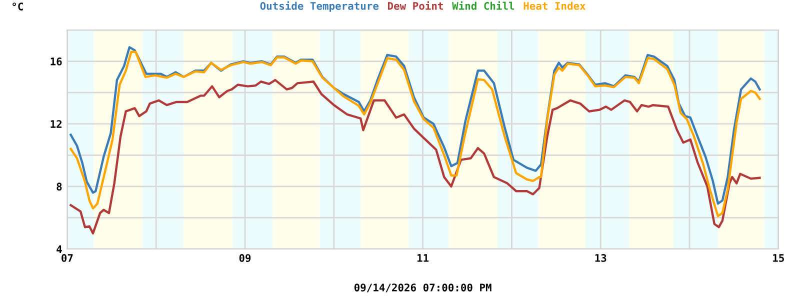 Image resolution: width=800 pixels, height=300 pixels. I want to click on y-tick-label: 8, so click(59, 186).